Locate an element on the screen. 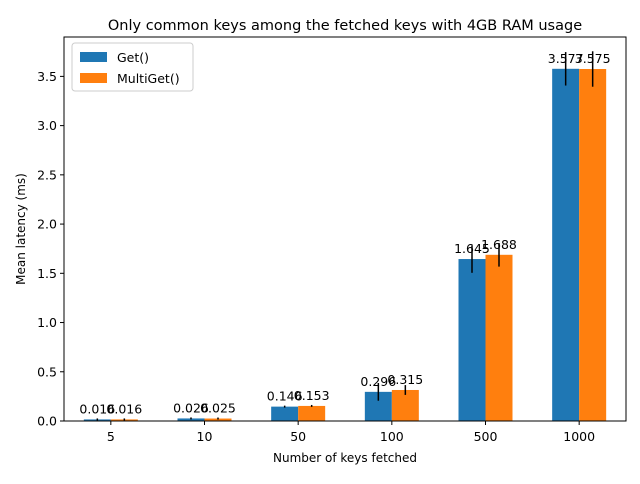 Image resolution: width=640 pixels, height=484 pixels. x-tick-label: 50 is located at coordinates (298, 436).